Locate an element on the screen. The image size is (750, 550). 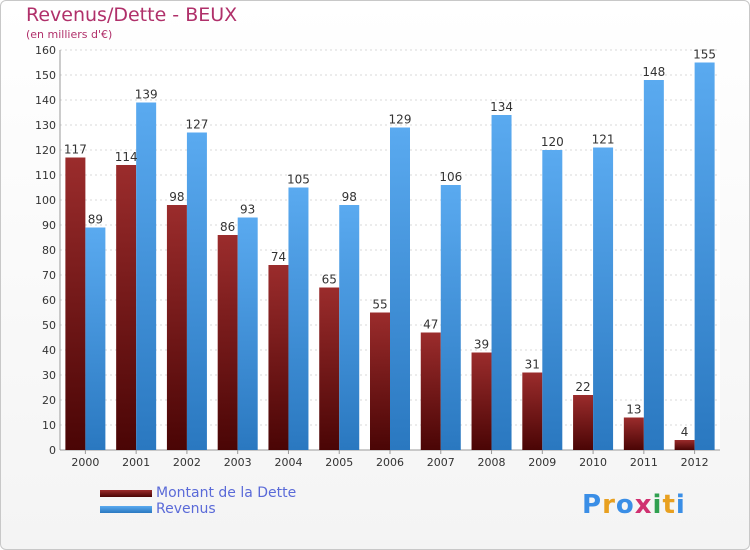
x-tick-label: 2011 is located at coordinates (644, 462).